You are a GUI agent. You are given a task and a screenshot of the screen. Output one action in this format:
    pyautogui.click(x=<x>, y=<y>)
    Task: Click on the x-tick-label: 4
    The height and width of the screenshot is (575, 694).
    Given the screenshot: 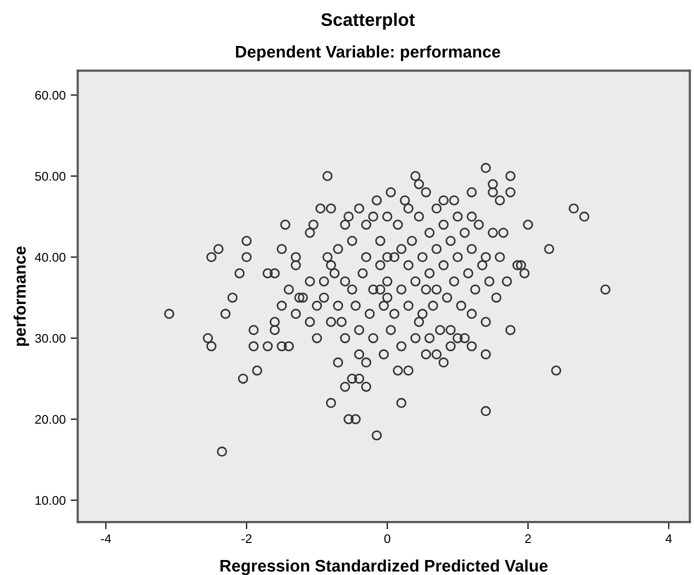 What is the action you would take?
    pyautogui.click(x=669, y=538)
    